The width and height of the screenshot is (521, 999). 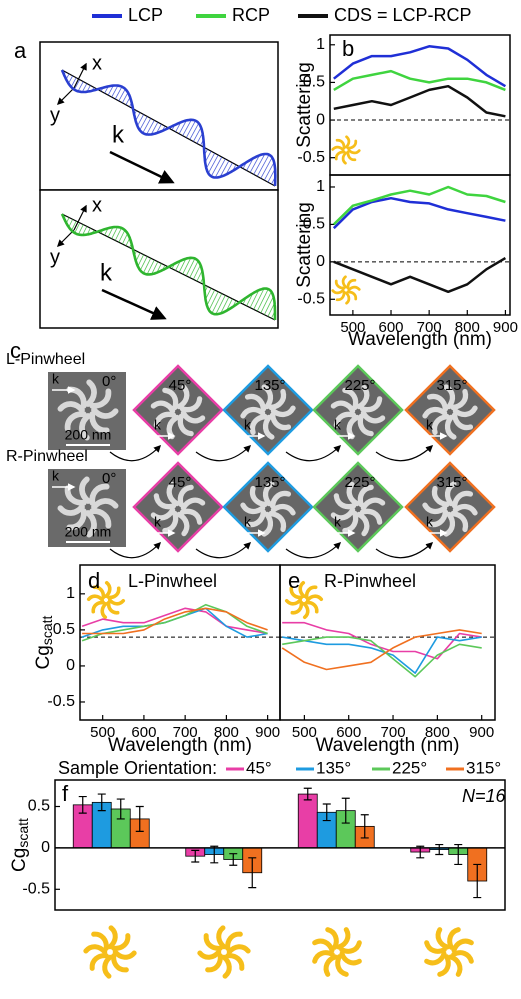 What do you see at coordinates (168, 266) in the screenshot?
I see `helix` at bounding box center [168, 266].